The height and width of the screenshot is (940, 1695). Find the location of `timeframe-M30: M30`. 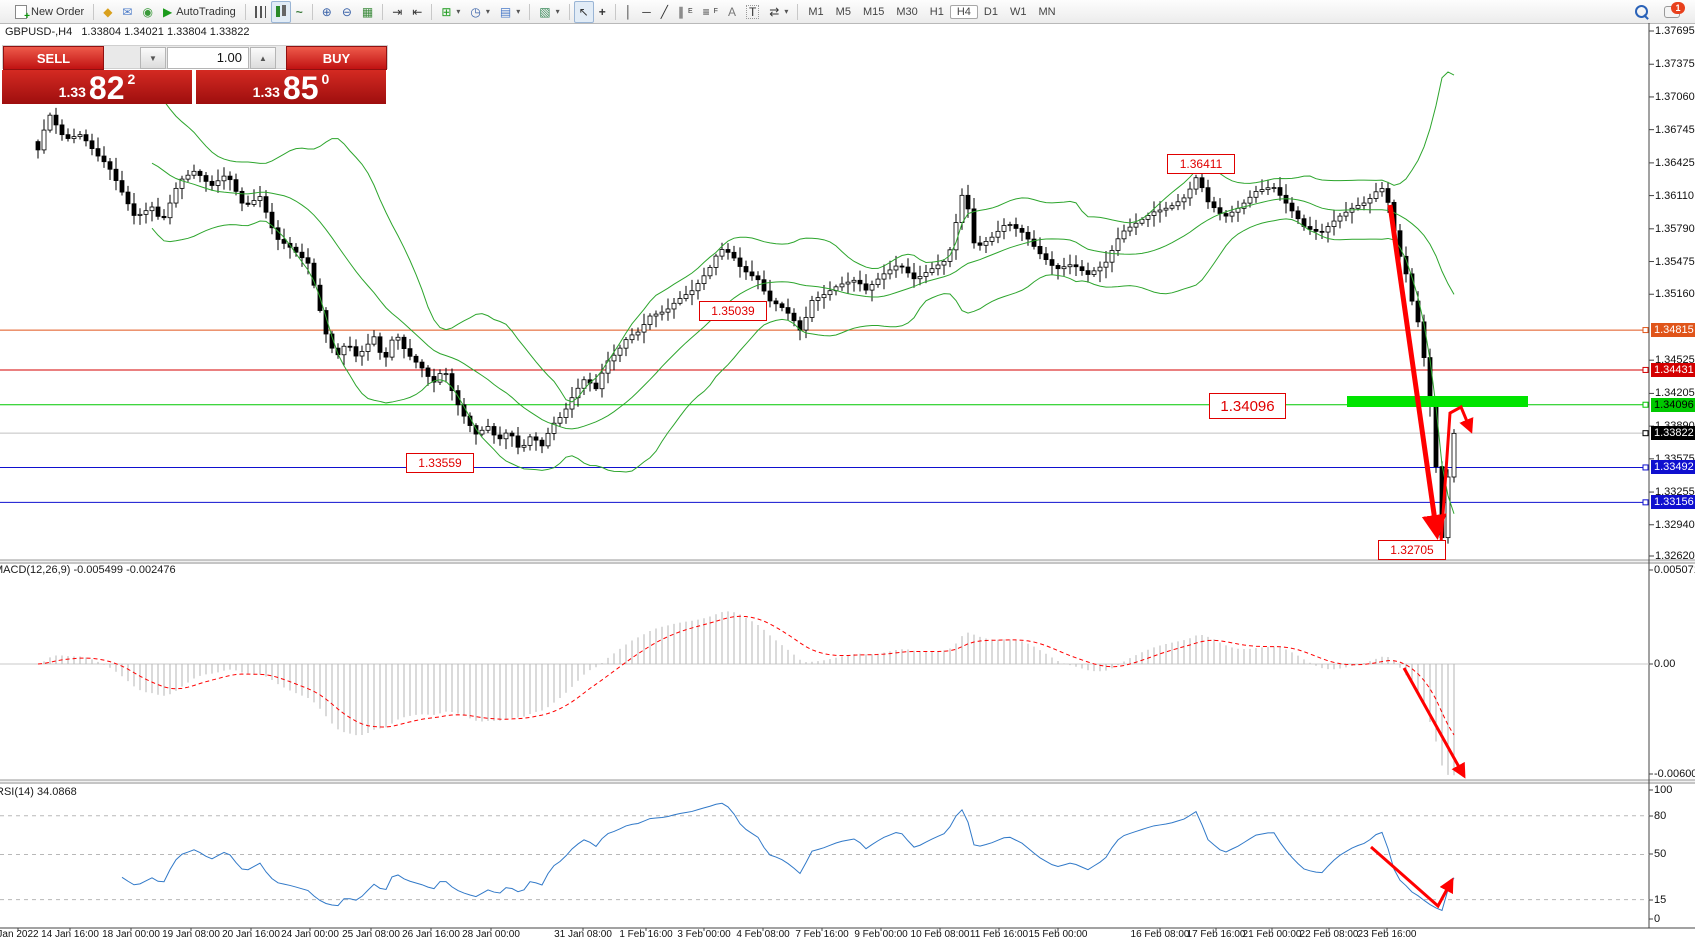

timeframe-M30: M30 is located at coordinates (907, 11).